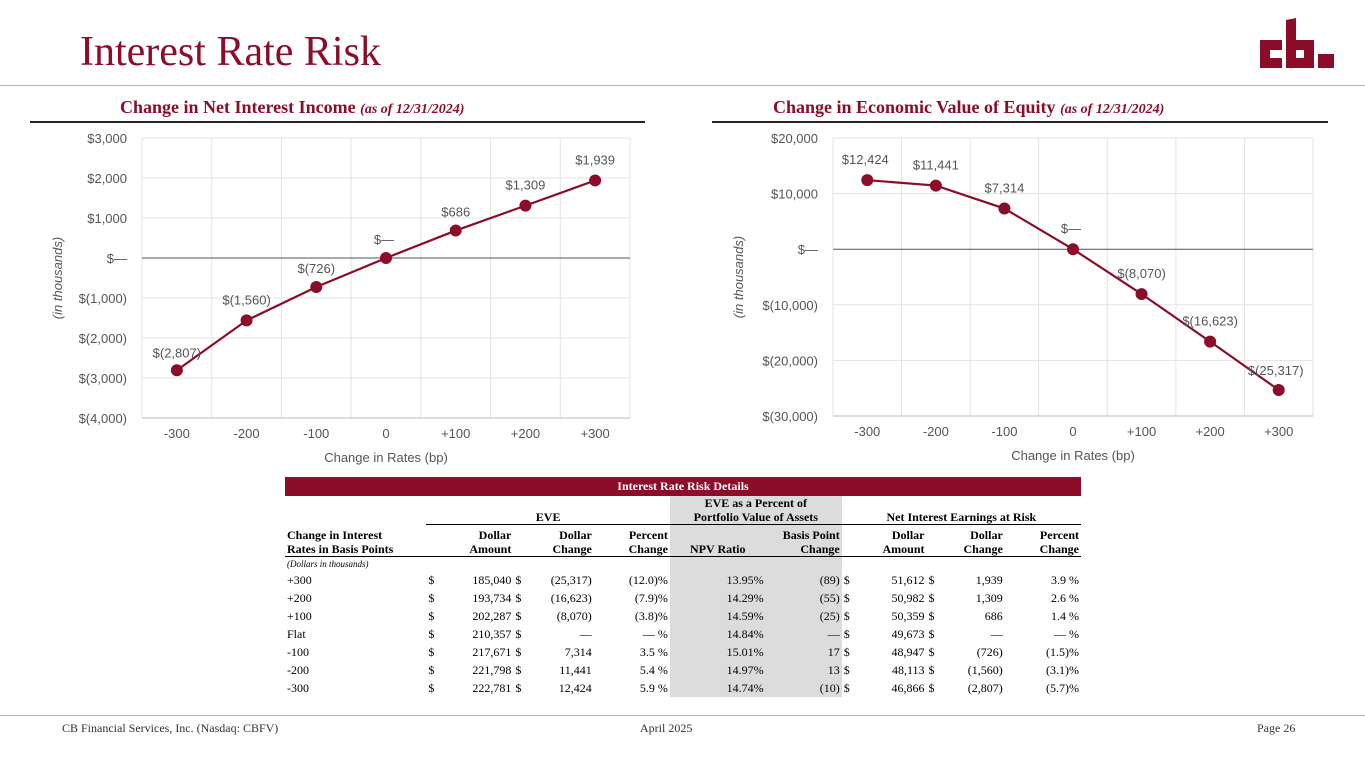  Describe the element at coordinates (575, 669) in the screenshot. I see `cell-eve-chg: 11,441` at that location.